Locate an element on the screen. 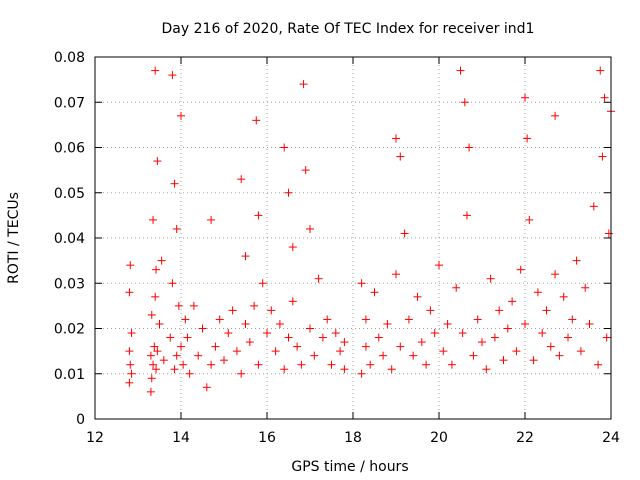 The image size is (640, 480). x-tick-label: 18 is located at coordinates (353, 438).